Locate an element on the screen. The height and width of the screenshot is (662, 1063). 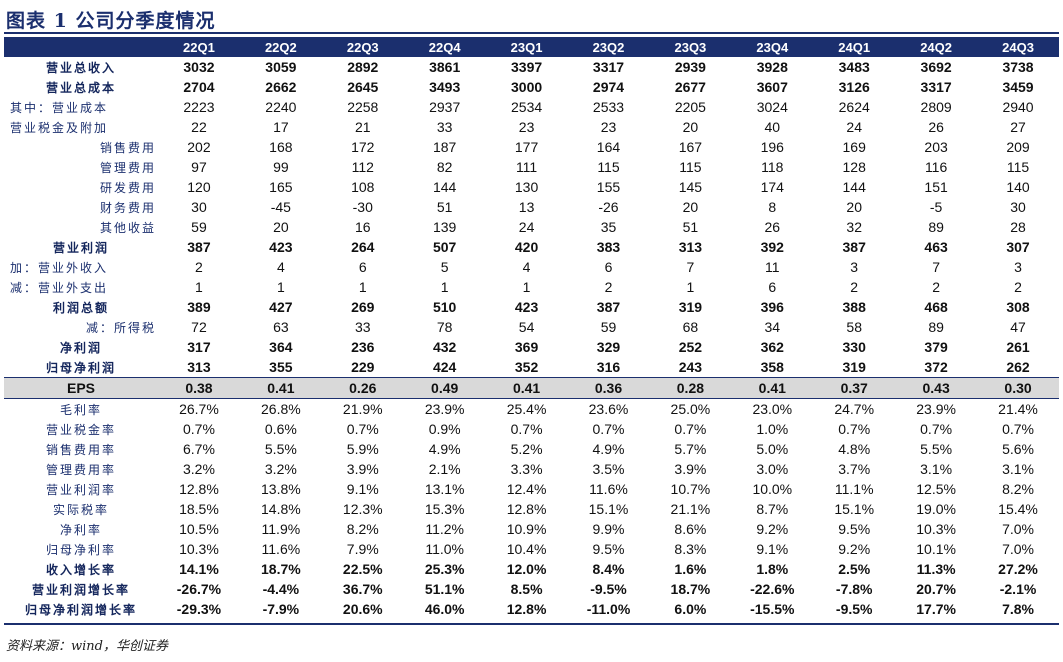
table-cell: 35 is located at coordinates (608, 227).